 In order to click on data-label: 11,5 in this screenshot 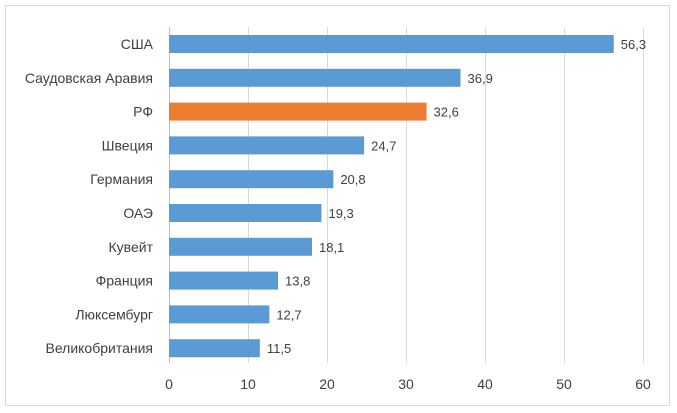, I will do `click(279, 348)`.